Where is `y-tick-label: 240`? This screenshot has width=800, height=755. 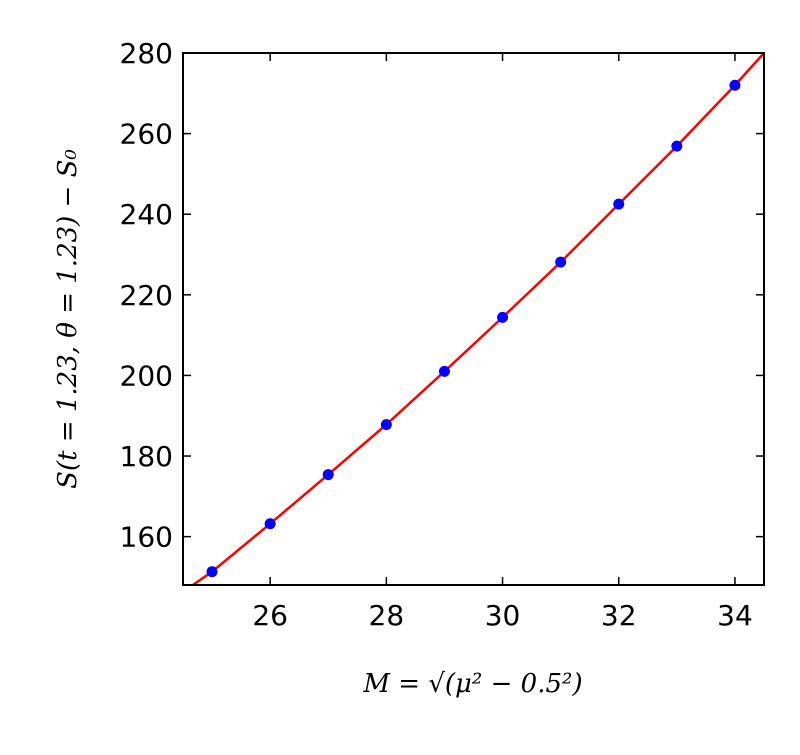 y-tick-label: 240 is located at coordinates (146, 214).